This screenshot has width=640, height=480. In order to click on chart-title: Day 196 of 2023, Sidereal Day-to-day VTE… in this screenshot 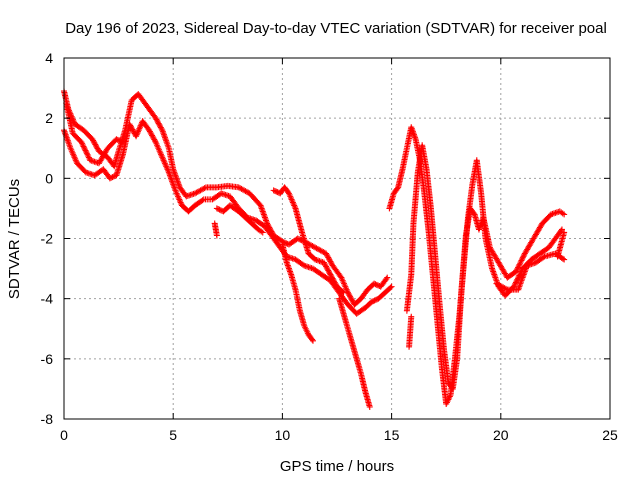, I will do `click(336, 28)`.